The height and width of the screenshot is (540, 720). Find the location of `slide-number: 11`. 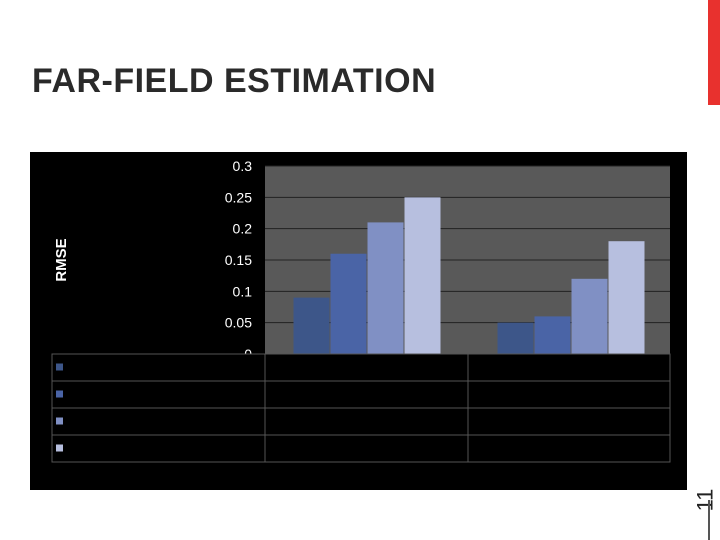

slide-number: 11 is located at coordinates (705, 500).